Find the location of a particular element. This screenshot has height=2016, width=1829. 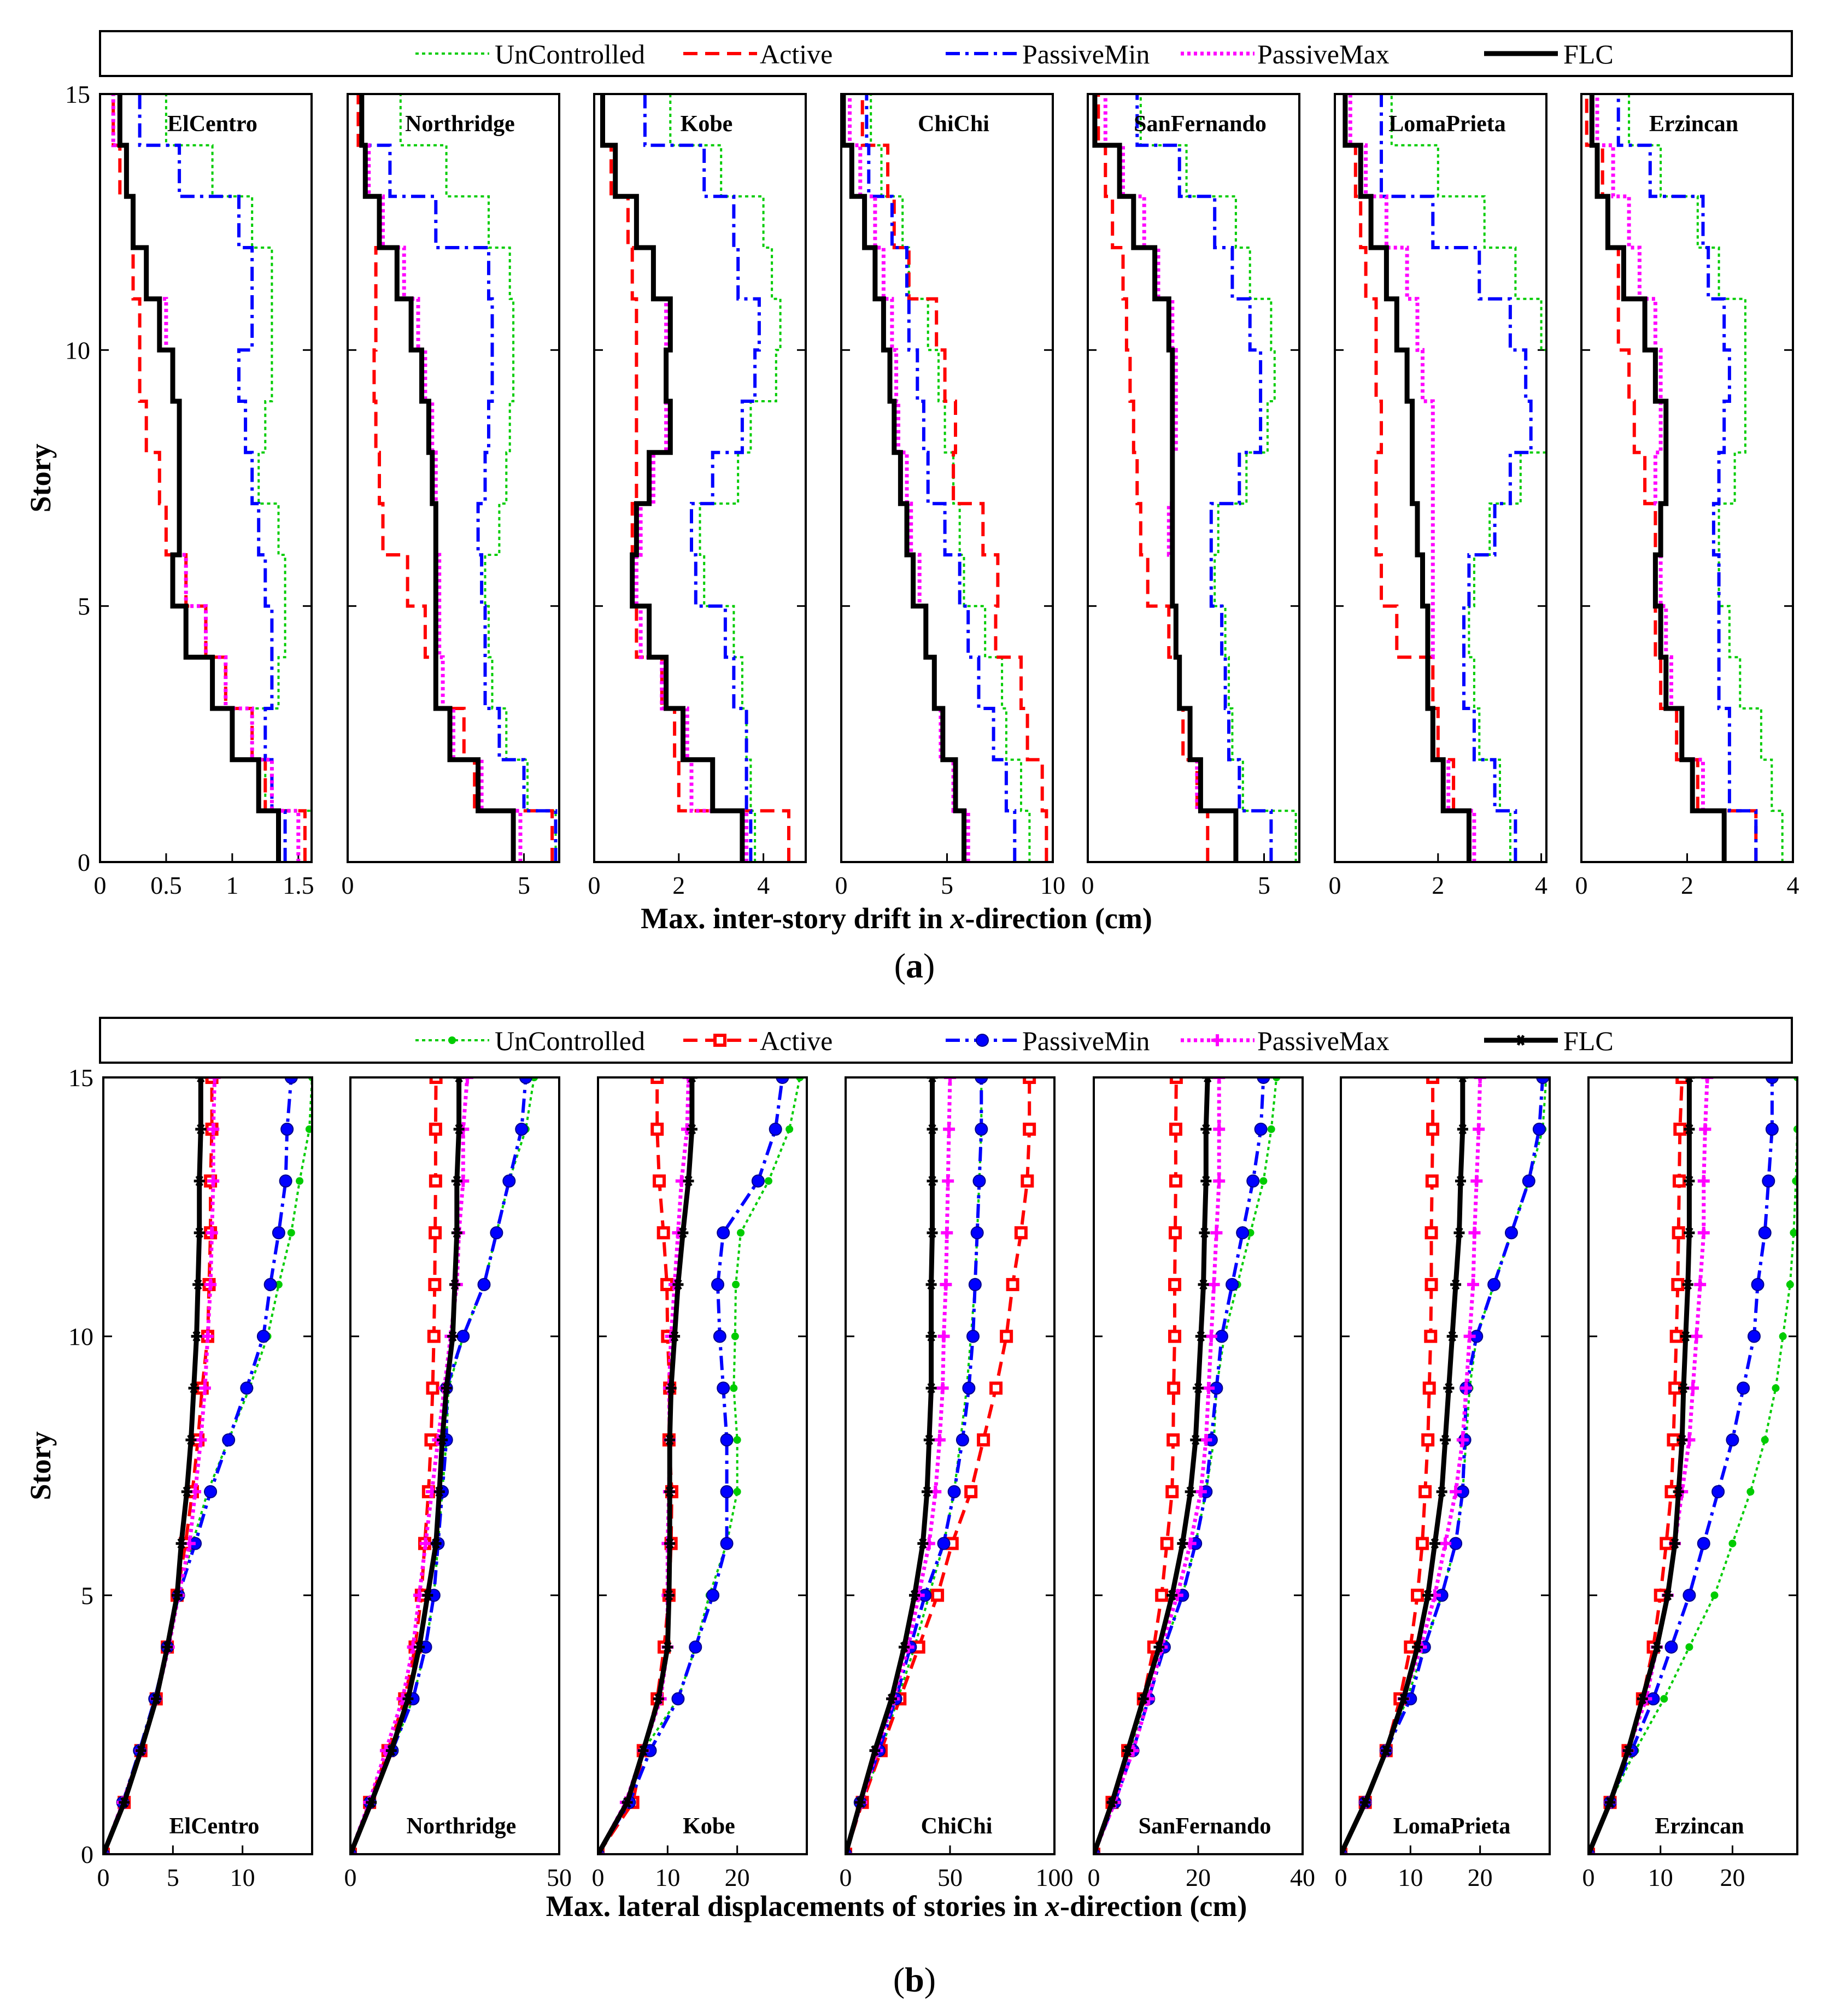

panel-b-northridge: 0 50 Northridge is located at coordinates (458, 1483).